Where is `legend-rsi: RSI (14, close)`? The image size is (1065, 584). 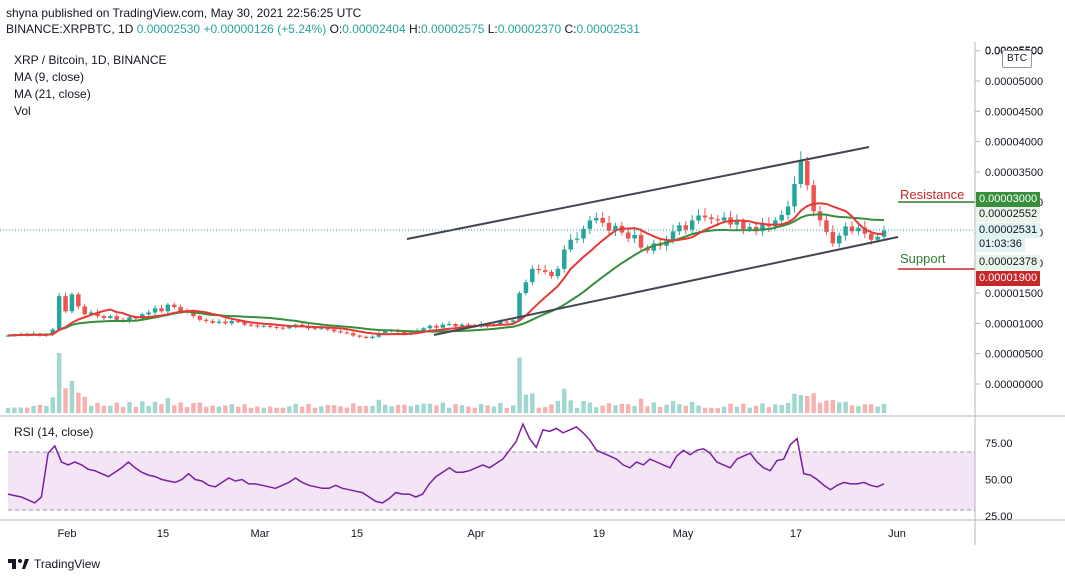
legend-rsi: RSI (14, close) is located at coordinates (54, 432).